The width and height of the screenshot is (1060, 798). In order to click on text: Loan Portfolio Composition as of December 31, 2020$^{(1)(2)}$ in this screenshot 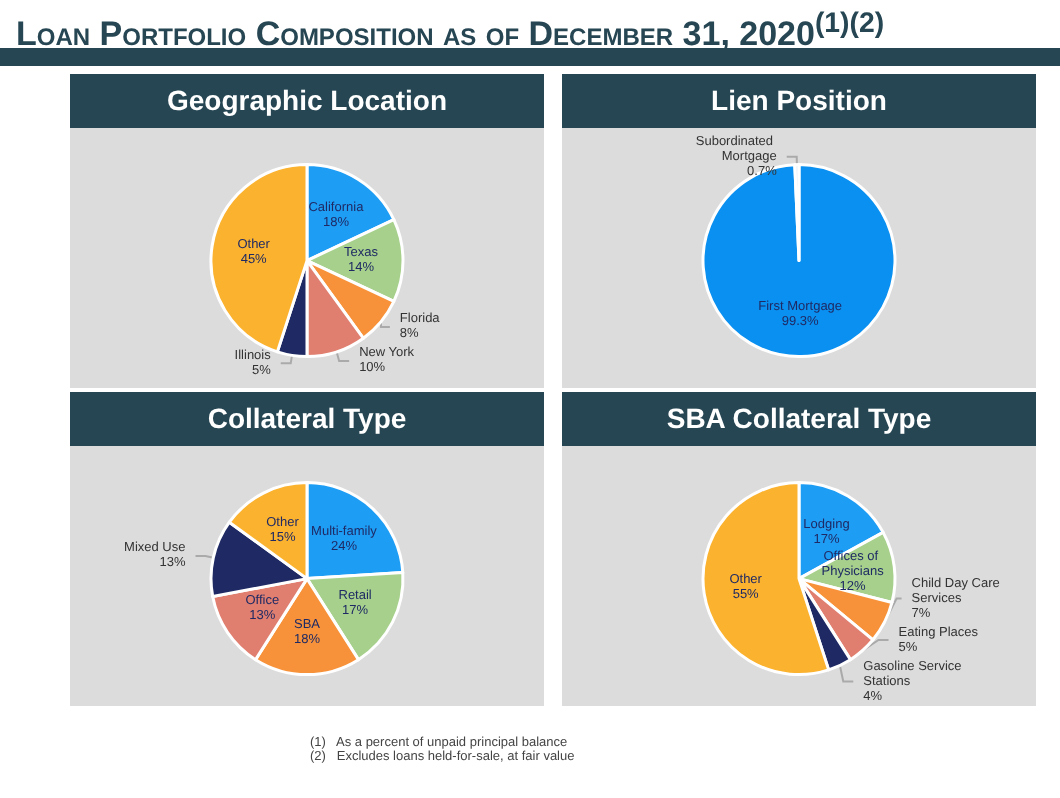, I will do `click(450, 32)`.